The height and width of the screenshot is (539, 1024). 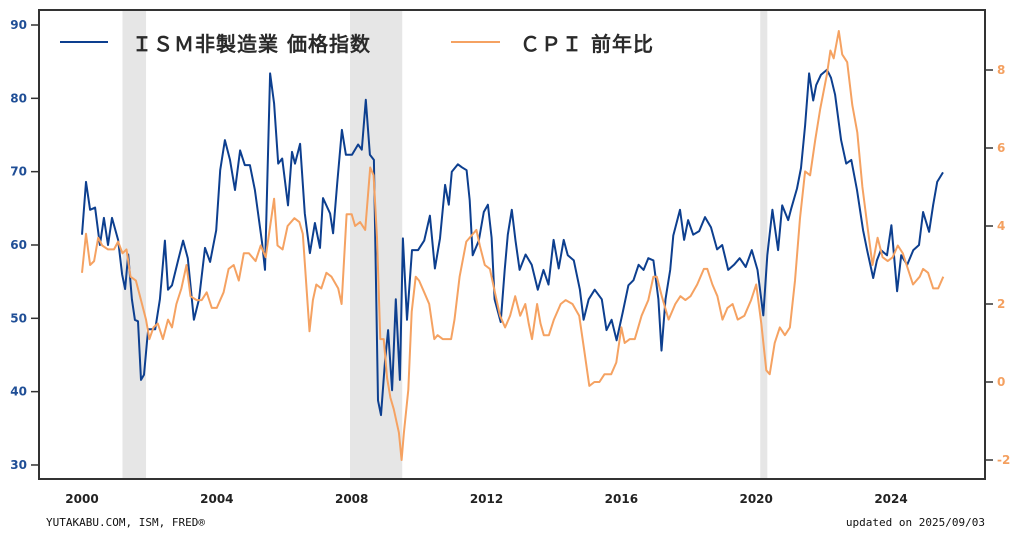 I want to click on right-tick-label: 4, so click(x=1001, y=226).